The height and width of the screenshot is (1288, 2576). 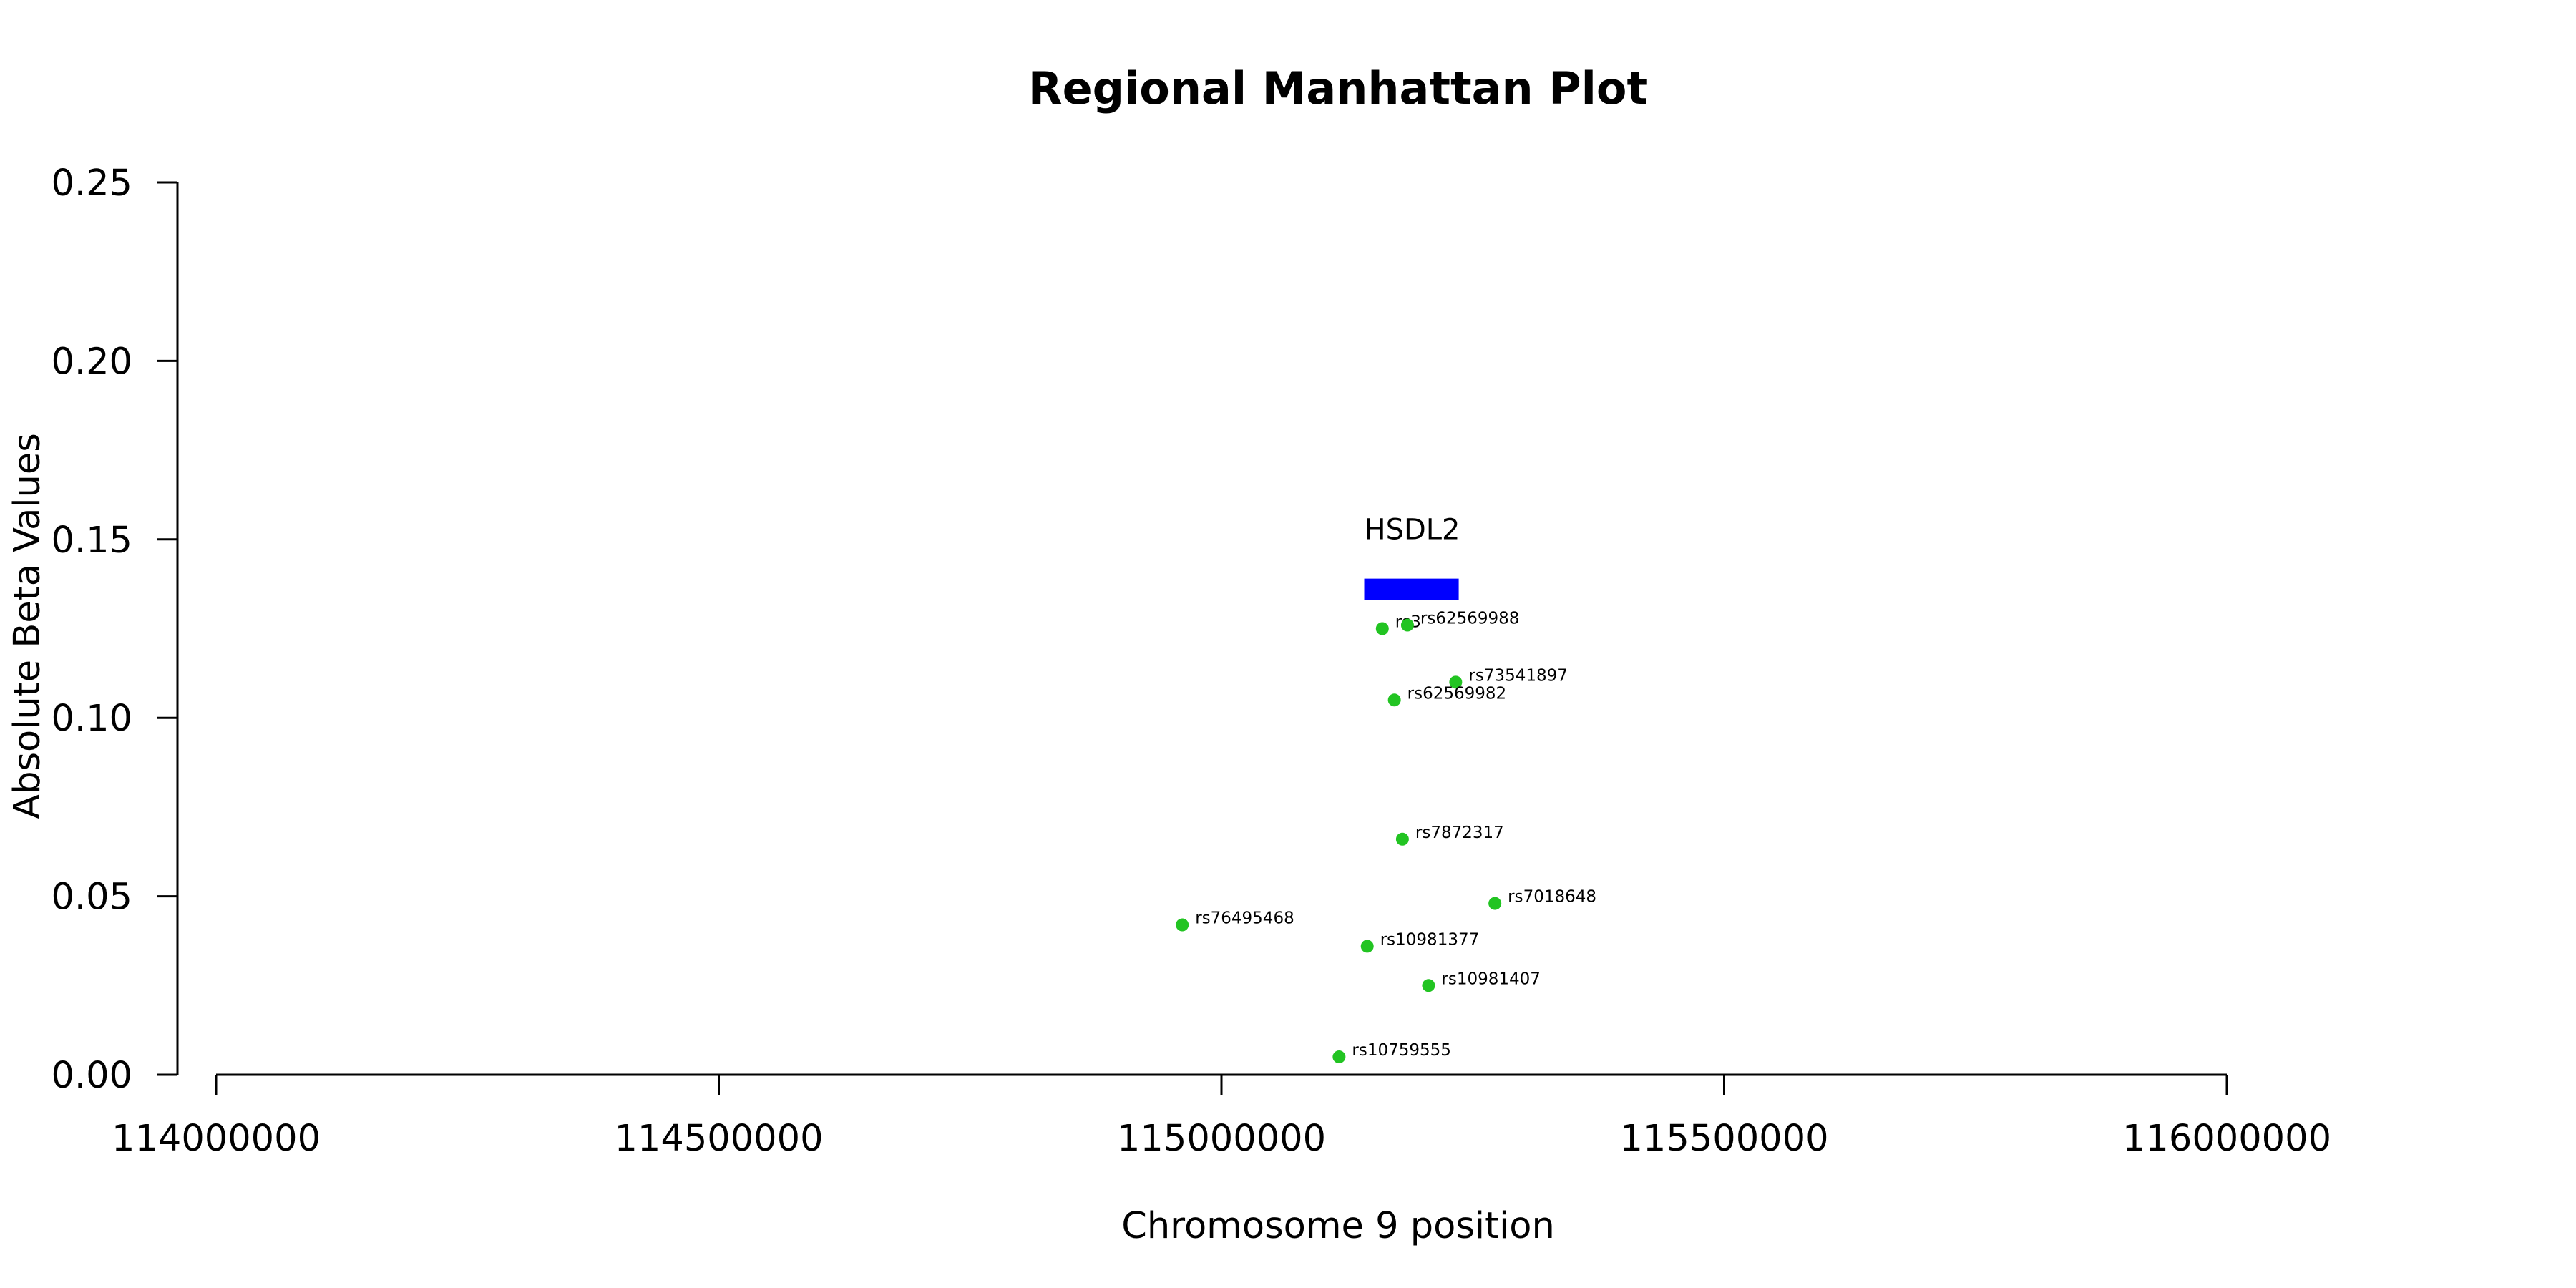 What do you see at coordinates (91, 719) in the screenshot?
I see `y-tick-label: 0.10` at bounding box center [91, 719].